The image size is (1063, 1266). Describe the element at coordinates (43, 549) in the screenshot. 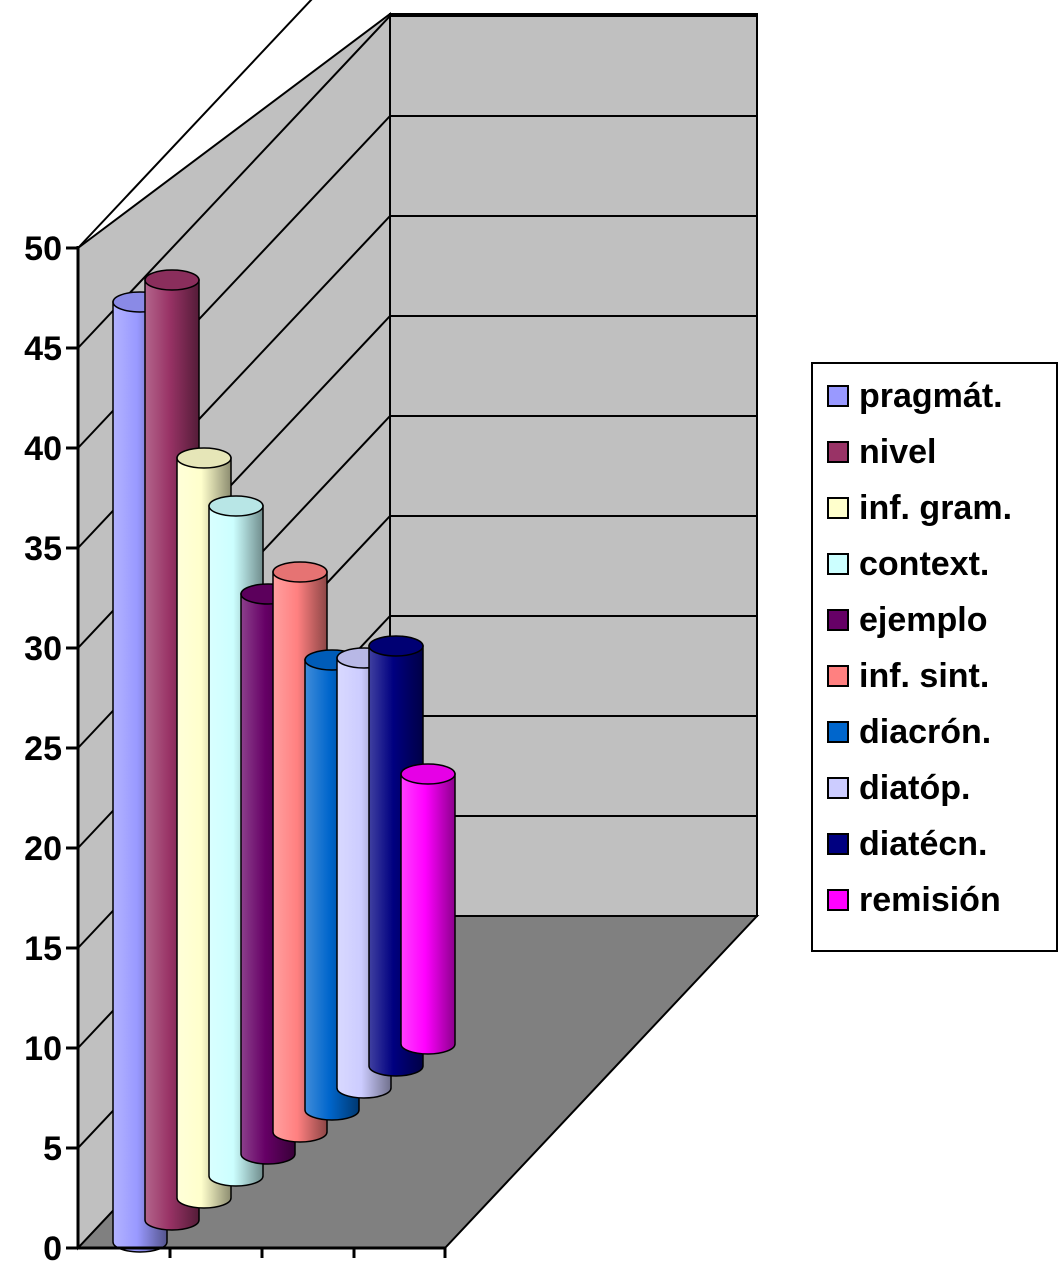

I see `y-tick-label: 35` at that location.